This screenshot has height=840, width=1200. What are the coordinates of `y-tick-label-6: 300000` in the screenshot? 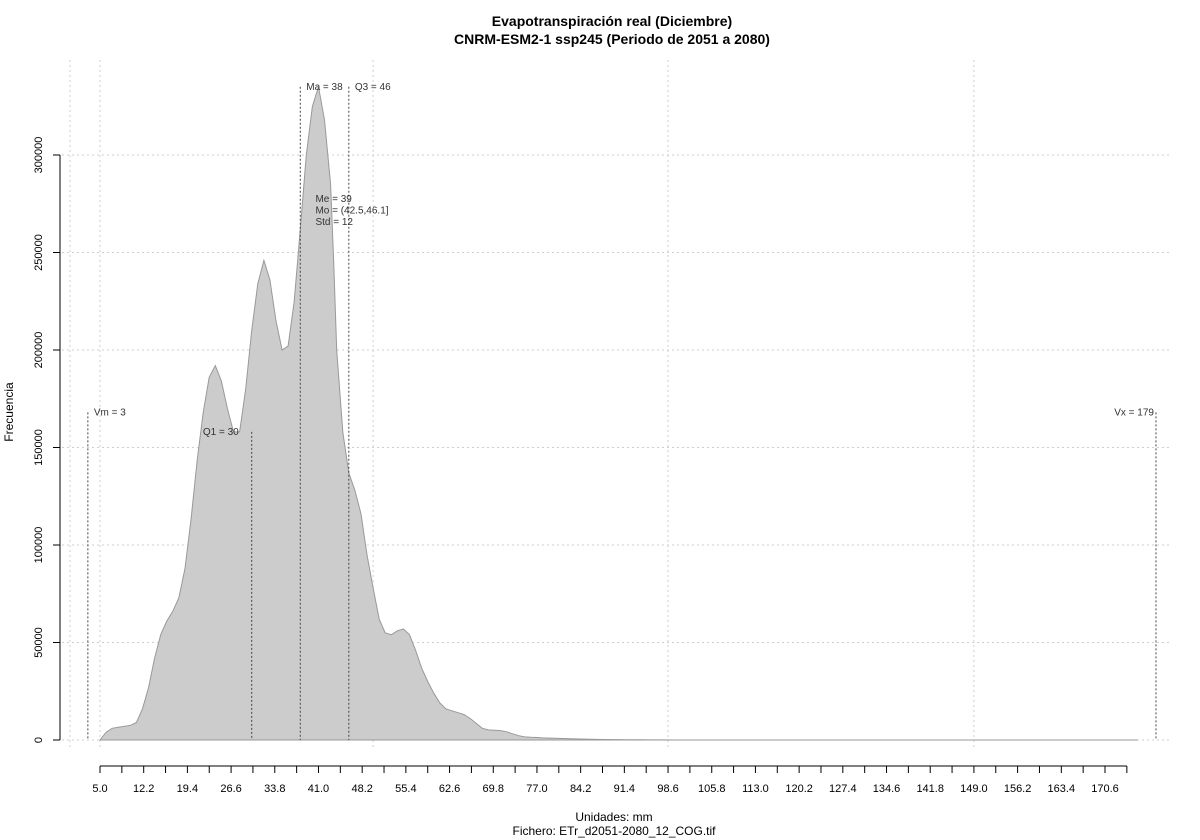 It's located at (39, 155).